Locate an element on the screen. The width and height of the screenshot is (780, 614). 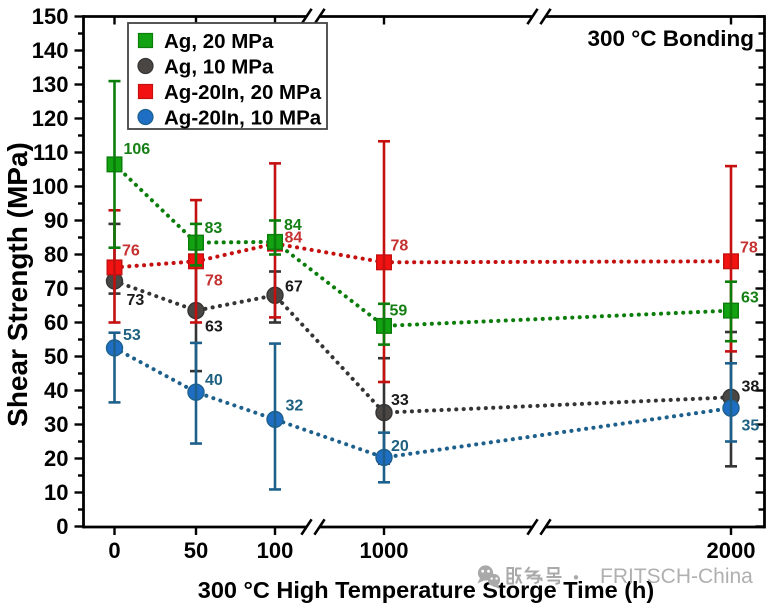
svg-text: 59 is located at coordinates (399, 311).